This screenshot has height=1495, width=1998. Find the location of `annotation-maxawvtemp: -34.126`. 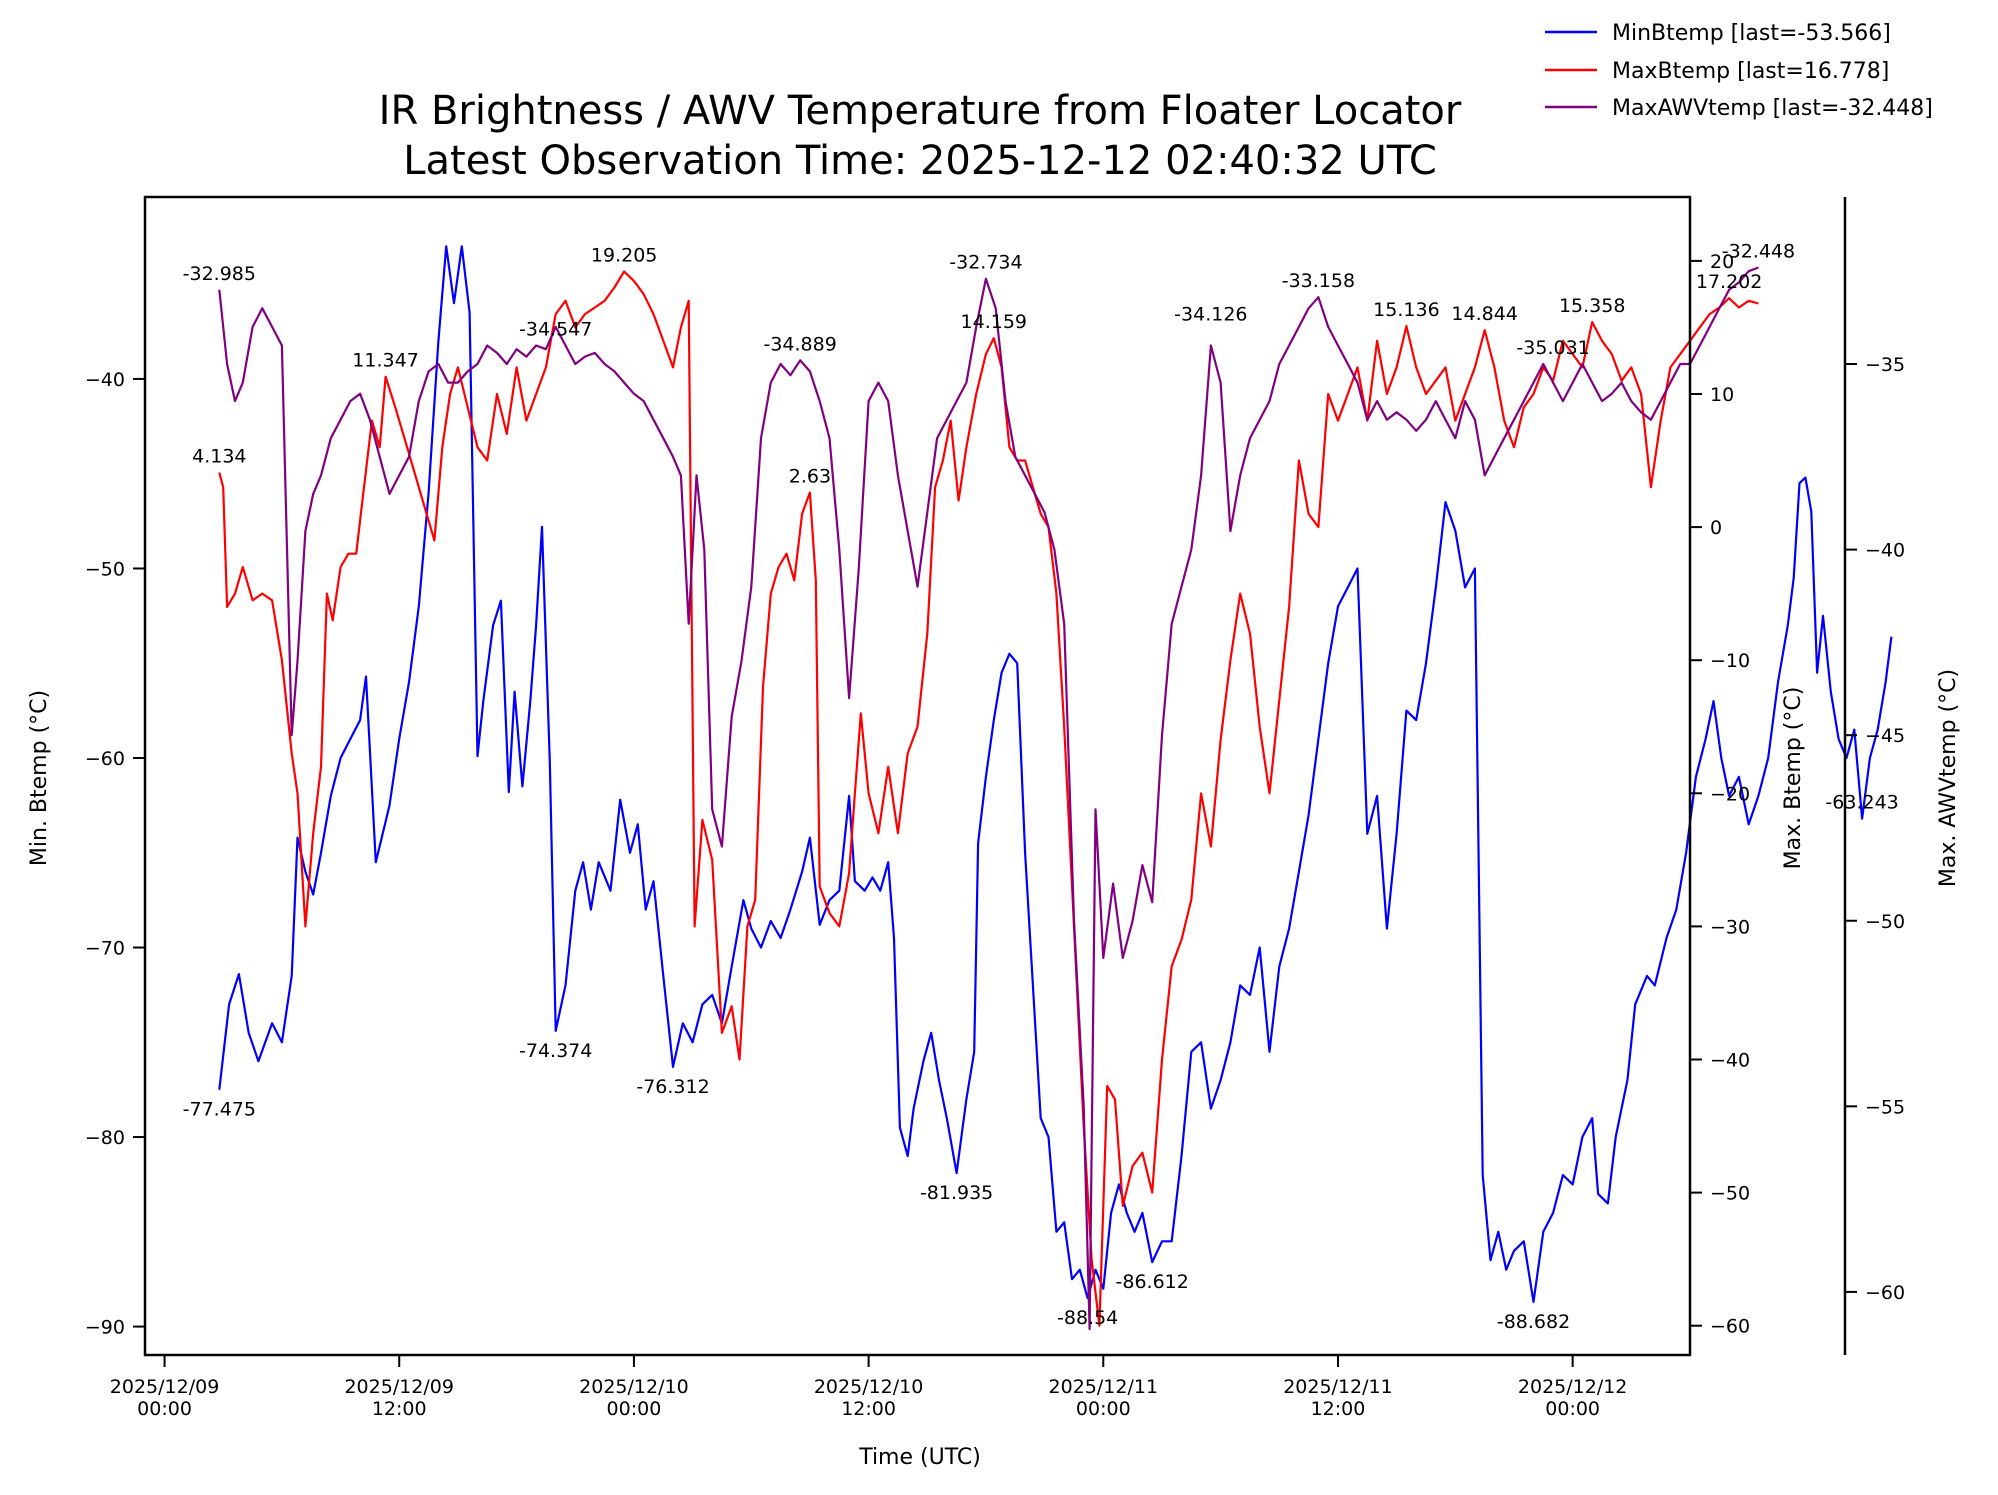

annotation-maxawvtemp: -34.126 is located at coordinates (1210, 315).